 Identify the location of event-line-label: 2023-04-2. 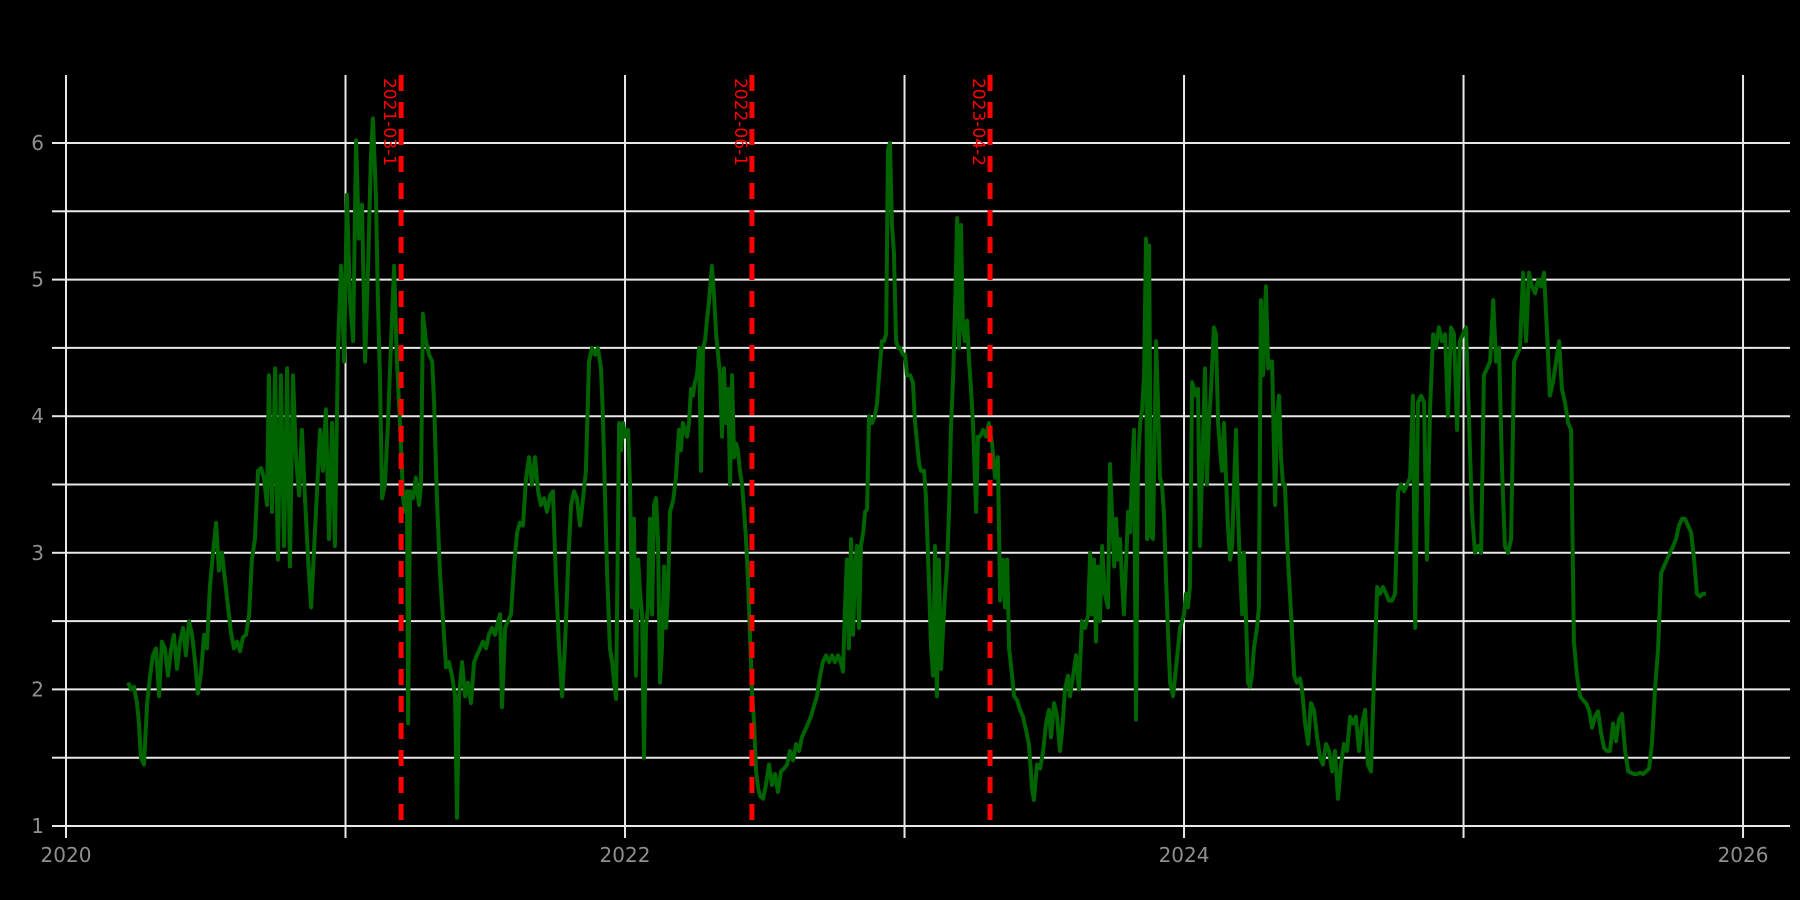
(978, 122).